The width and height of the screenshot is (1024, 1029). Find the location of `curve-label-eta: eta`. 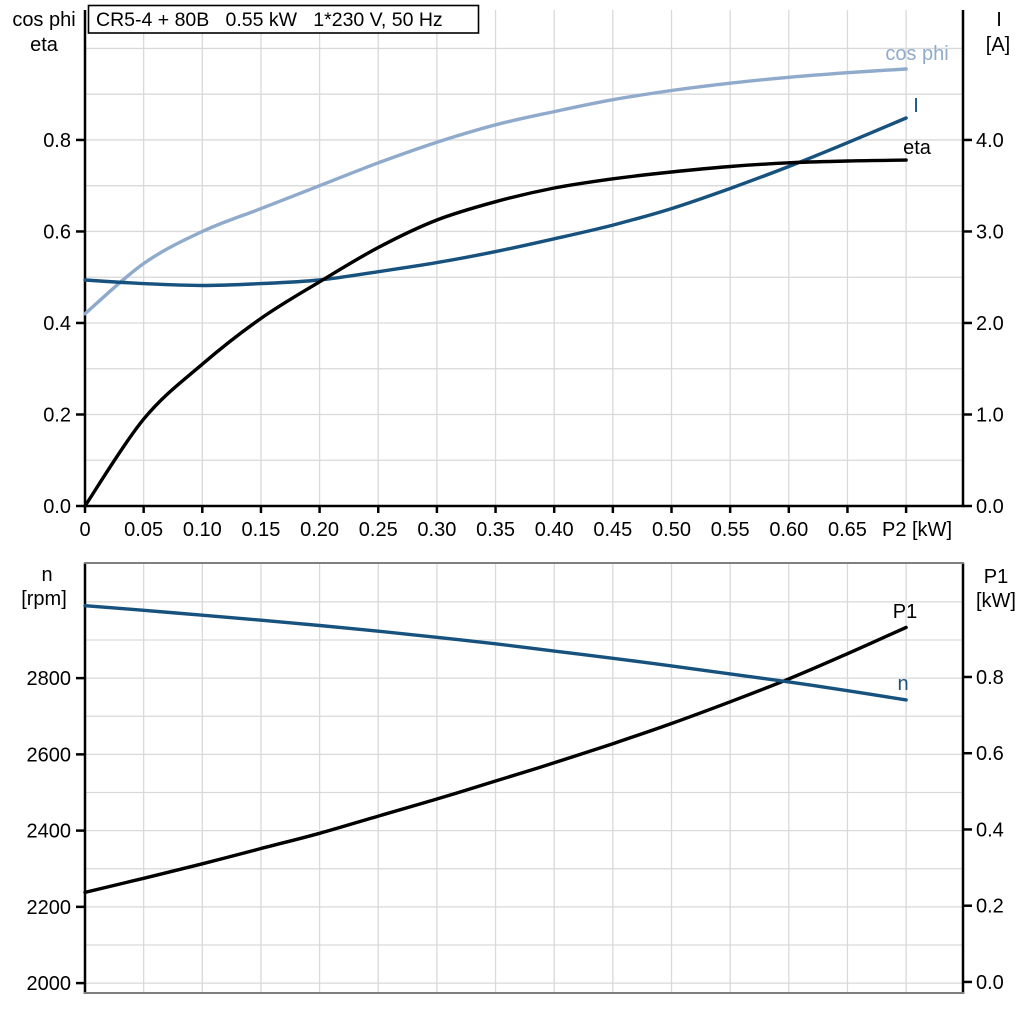

curve-label-eta: eta is located at coordinates (917, 148).